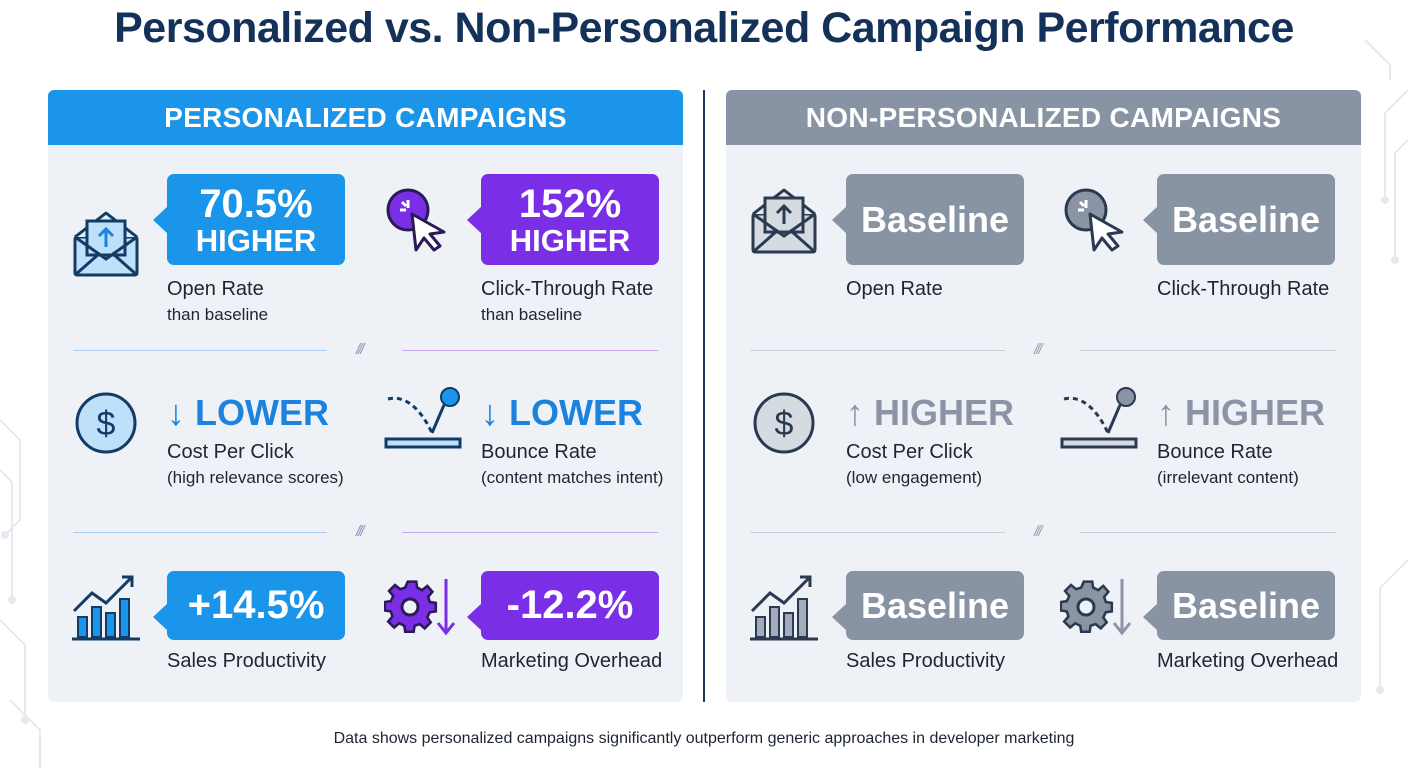 This screenshot has width=1408, height=768. I want to click on center-divider, so click(704, 396).